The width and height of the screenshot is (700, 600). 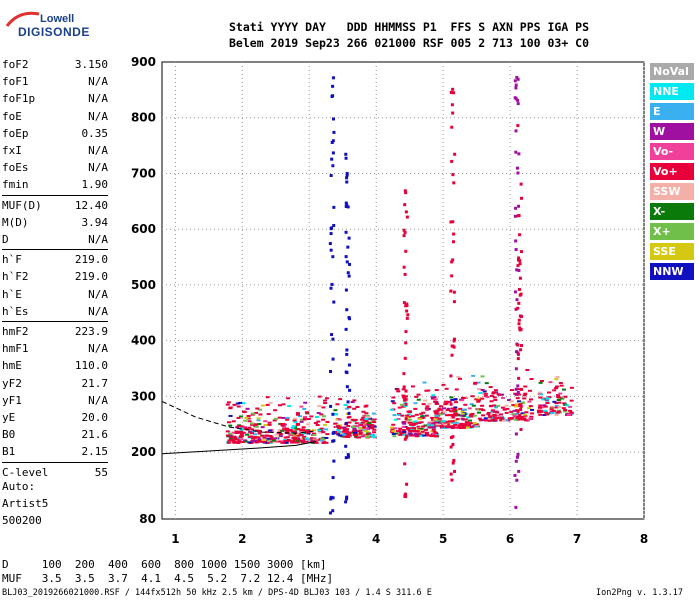 I want to click on trace-curve, so click(x=239, y=448).